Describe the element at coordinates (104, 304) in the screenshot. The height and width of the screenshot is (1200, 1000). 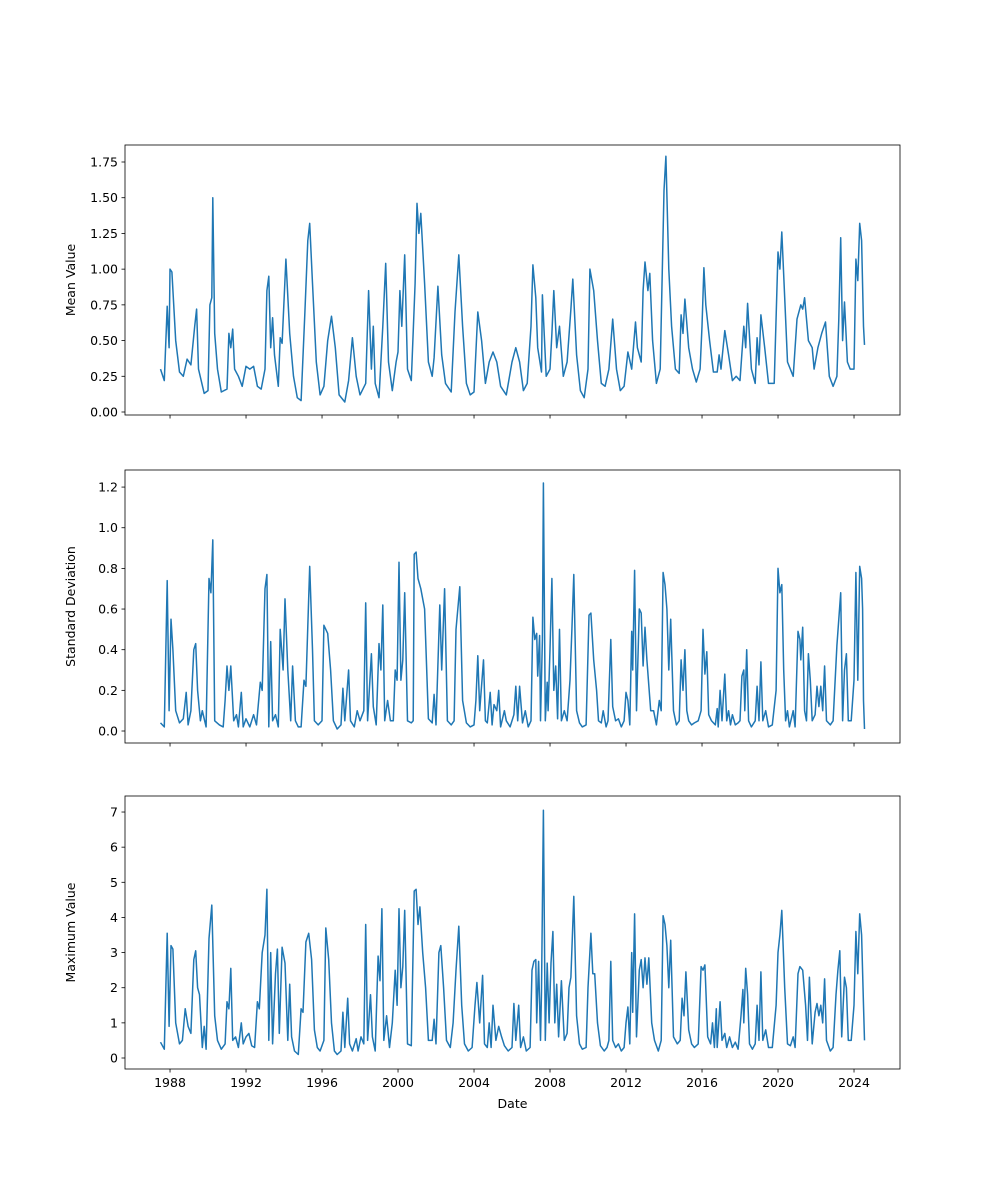
I see `y-tick-label: 0.75` at that location.